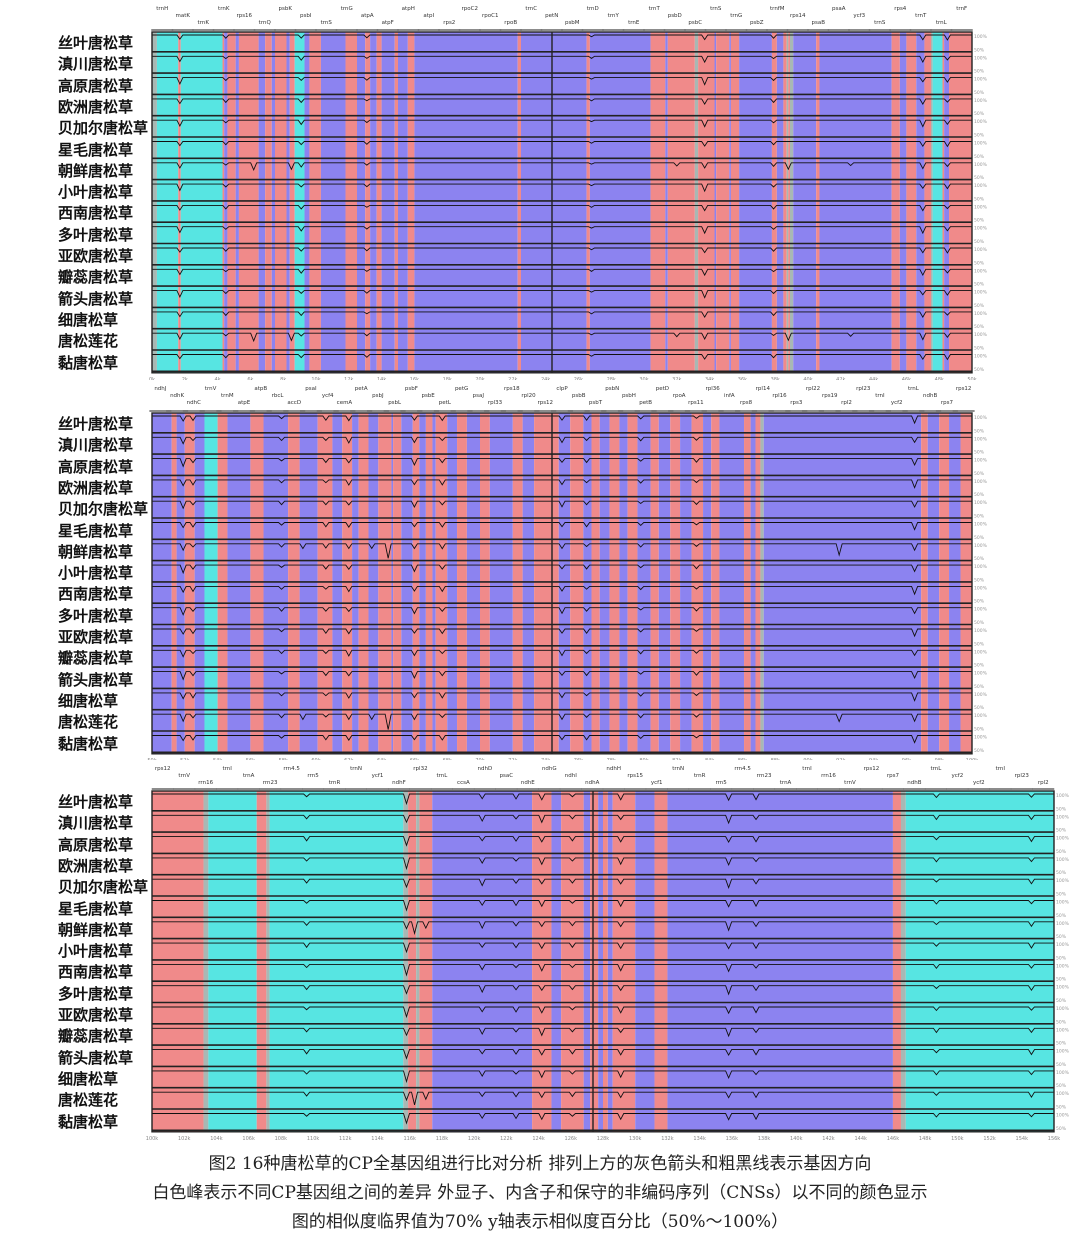  What do you see at coordinates (729, 396) in the screenshot?
I see `gene-label: infA` at bounding box center [729, 396].